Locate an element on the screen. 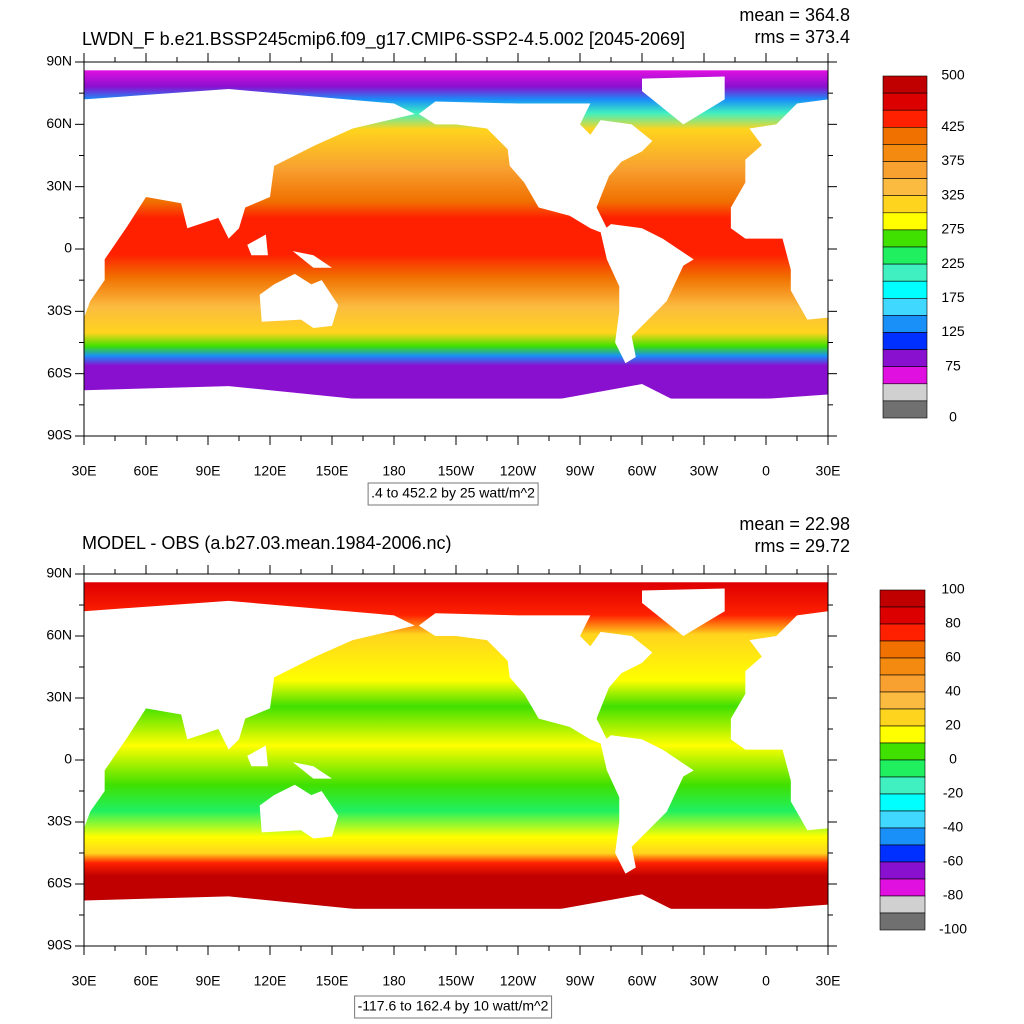 The width and height of the screenshot is (1024, 1024). colorbar-label: 75 is located at coordinates (953, 365).